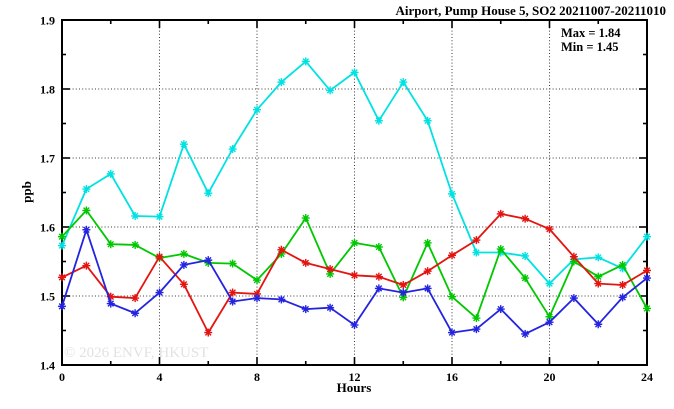  I want to click on x-tick-label: 12, so click(355, 377).